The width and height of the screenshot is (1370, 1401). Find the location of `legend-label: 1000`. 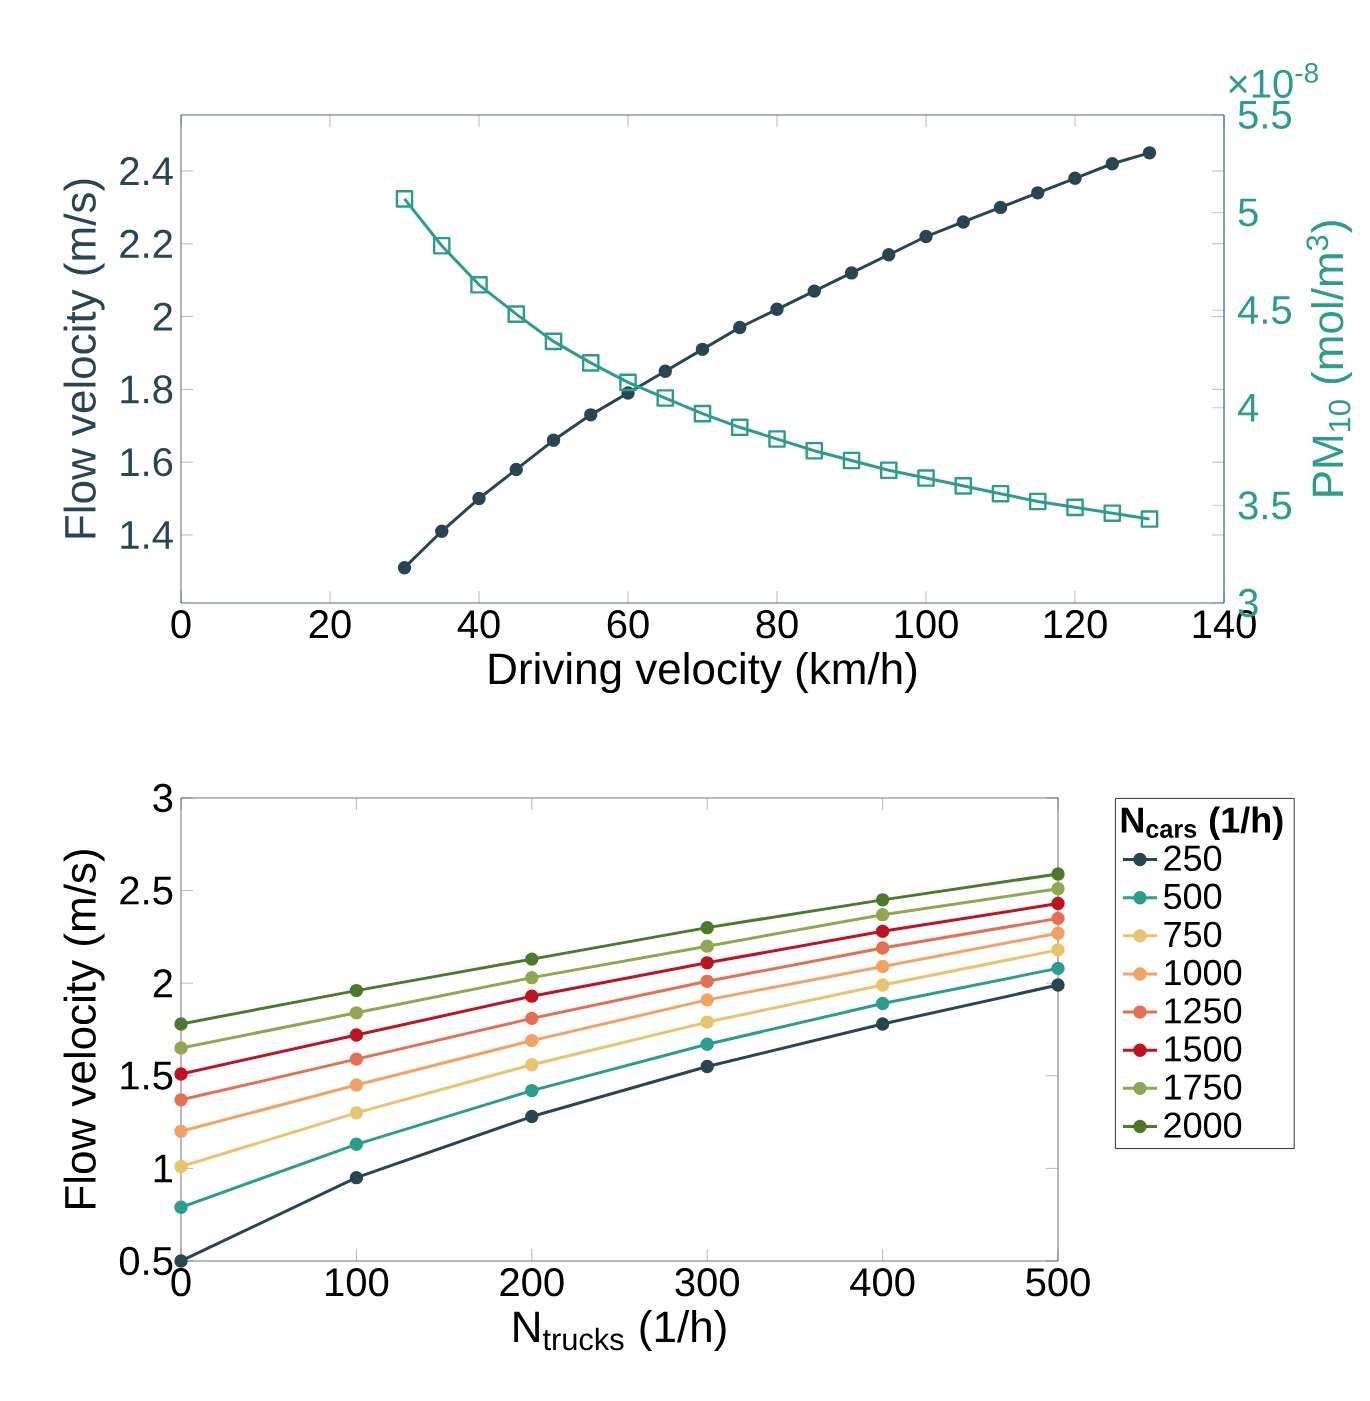

legend-label: 1000 is located at coordinates (1203, 972).